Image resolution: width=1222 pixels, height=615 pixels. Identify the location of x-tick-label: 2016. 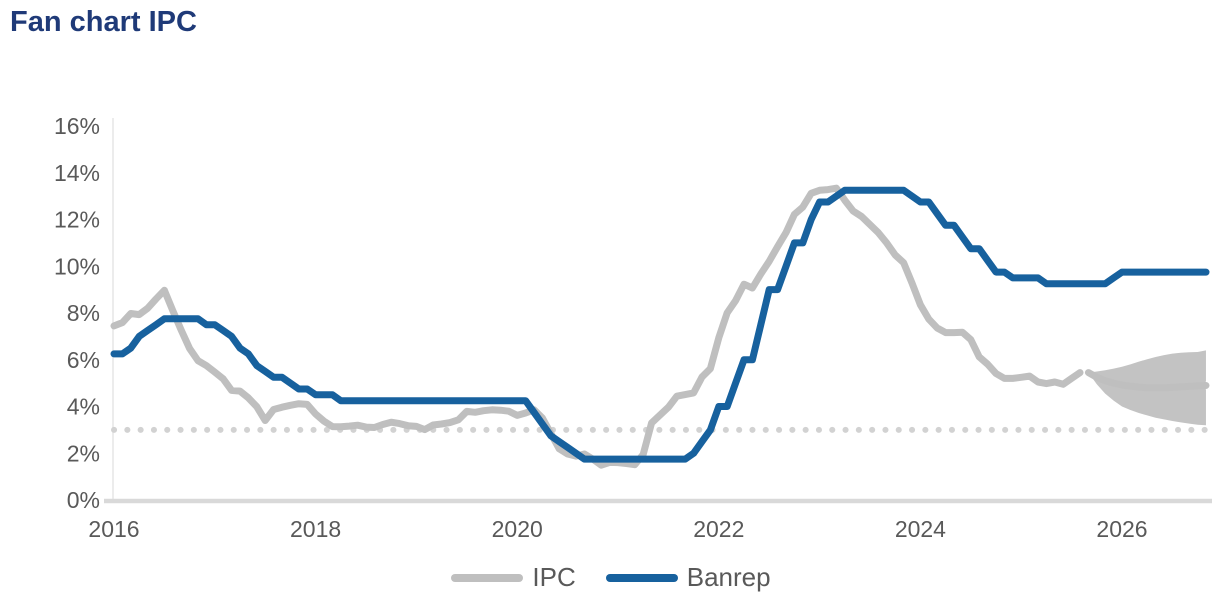
(113, 529).